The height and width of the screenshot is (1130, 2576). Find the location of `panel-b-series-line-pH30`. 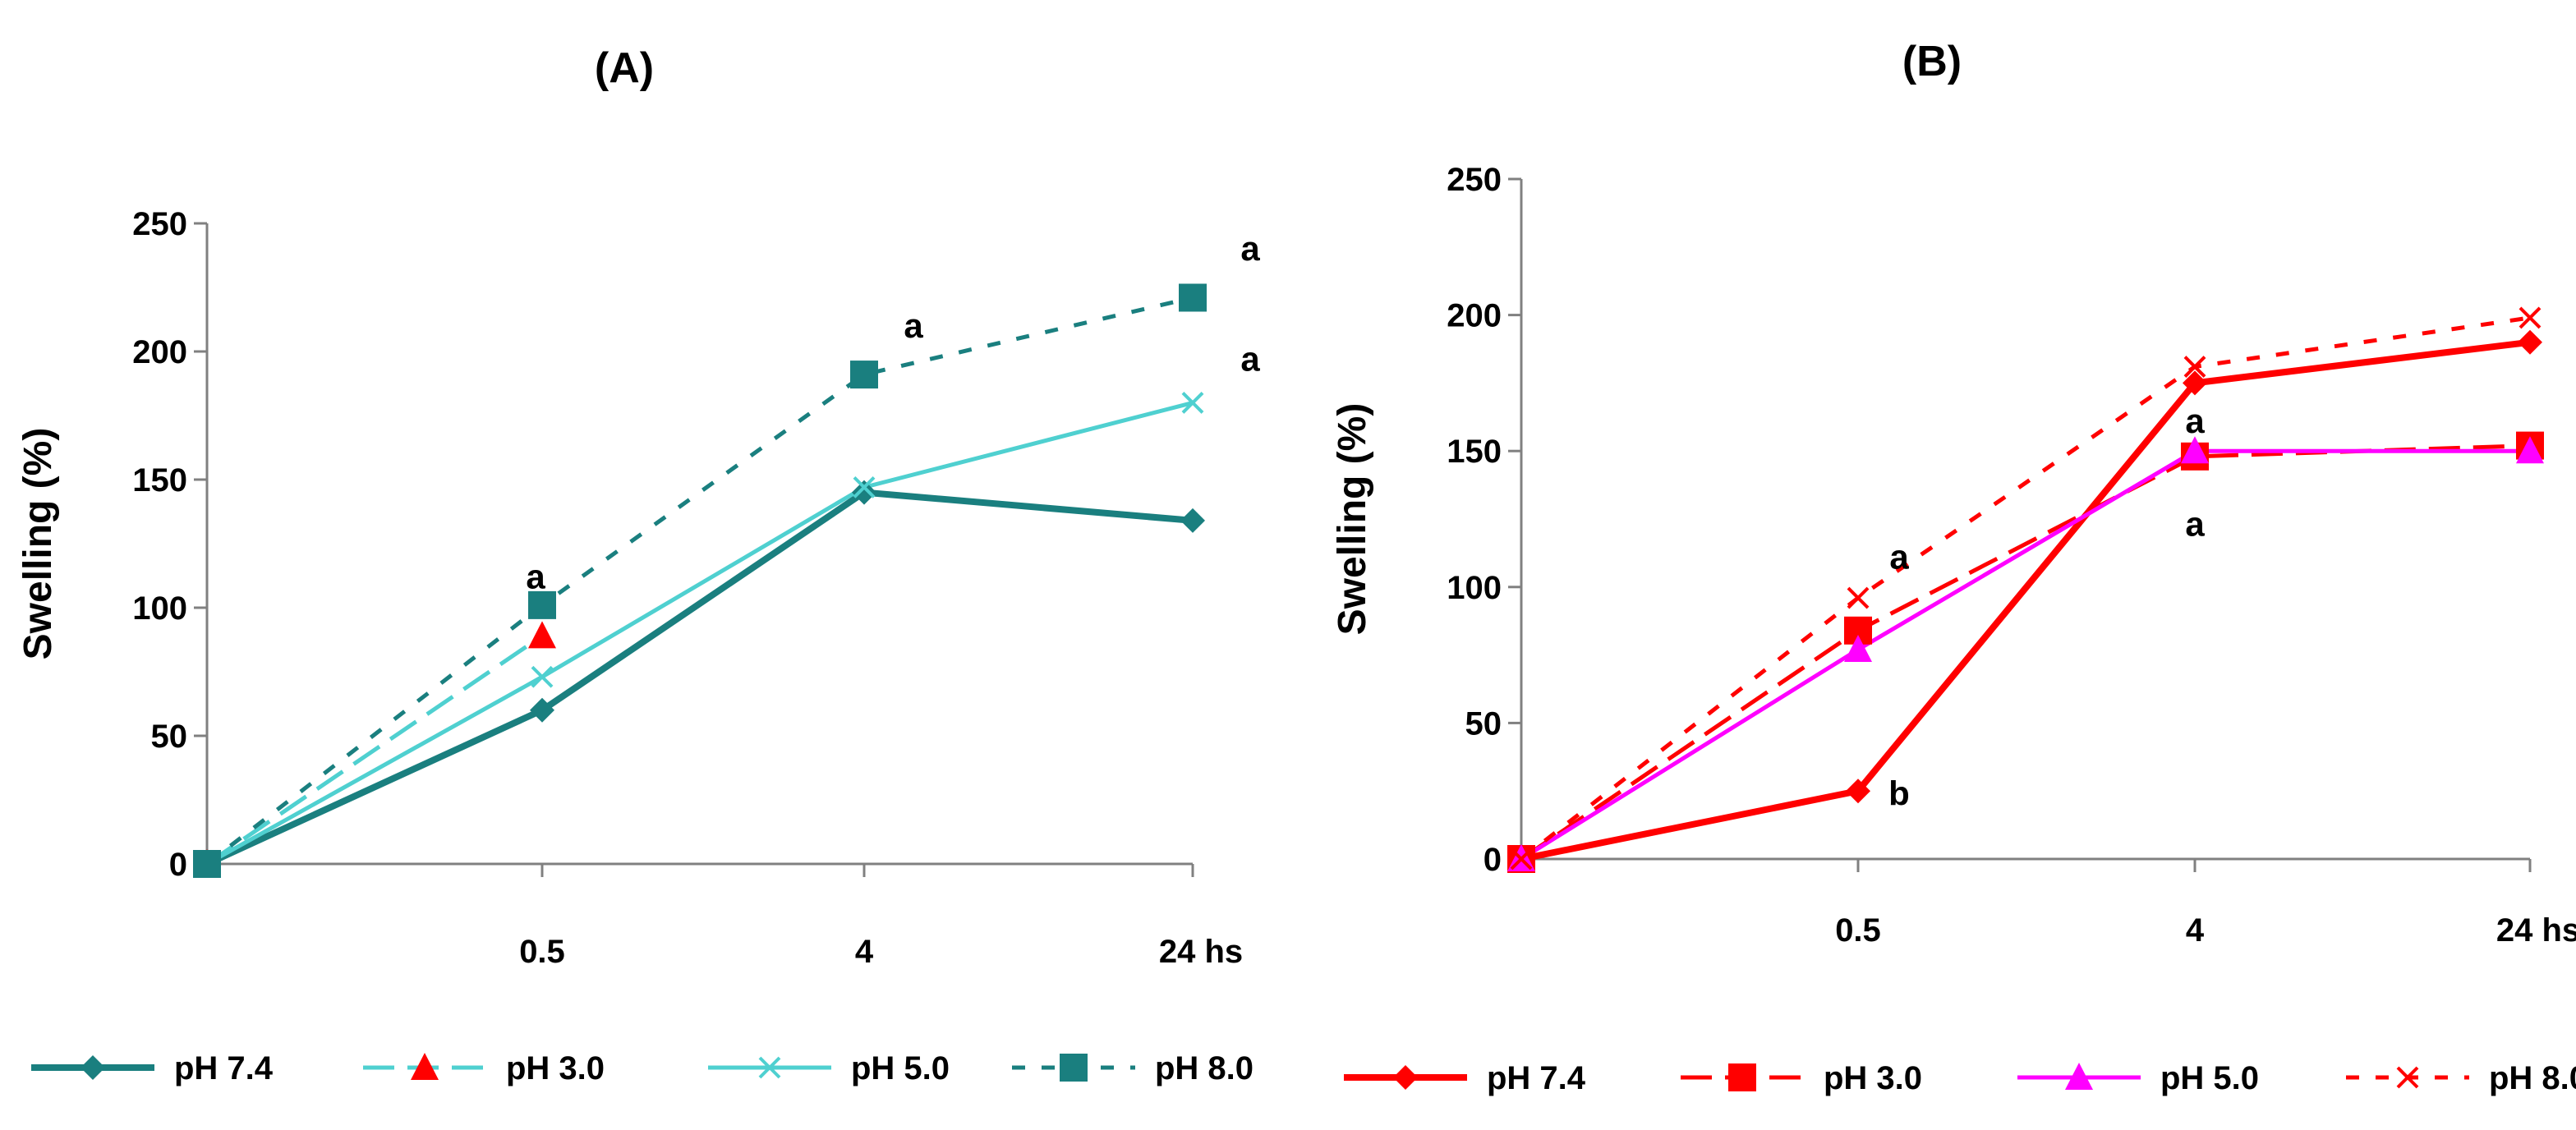

panel-b-series-line-pH30 is located at coordinates (2026, 652).